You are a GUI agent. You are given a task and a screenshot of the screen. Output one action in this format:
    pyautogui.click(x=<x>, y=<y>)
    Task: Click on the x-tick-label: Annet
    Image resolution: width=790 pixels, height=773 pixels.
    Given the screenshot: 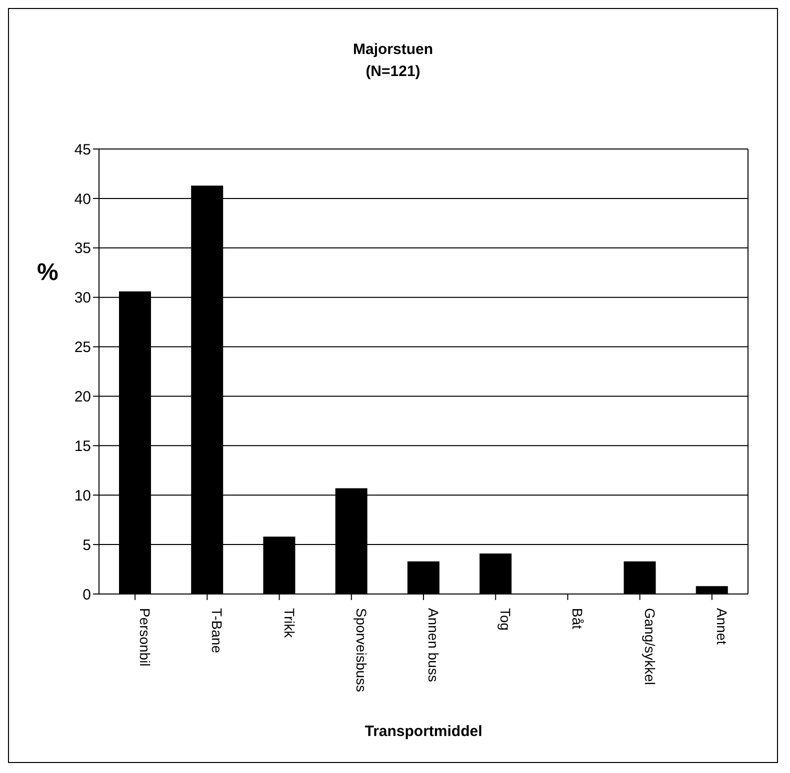 What is the action you would take?
    pyautogui.click(x=722, y=626)
    